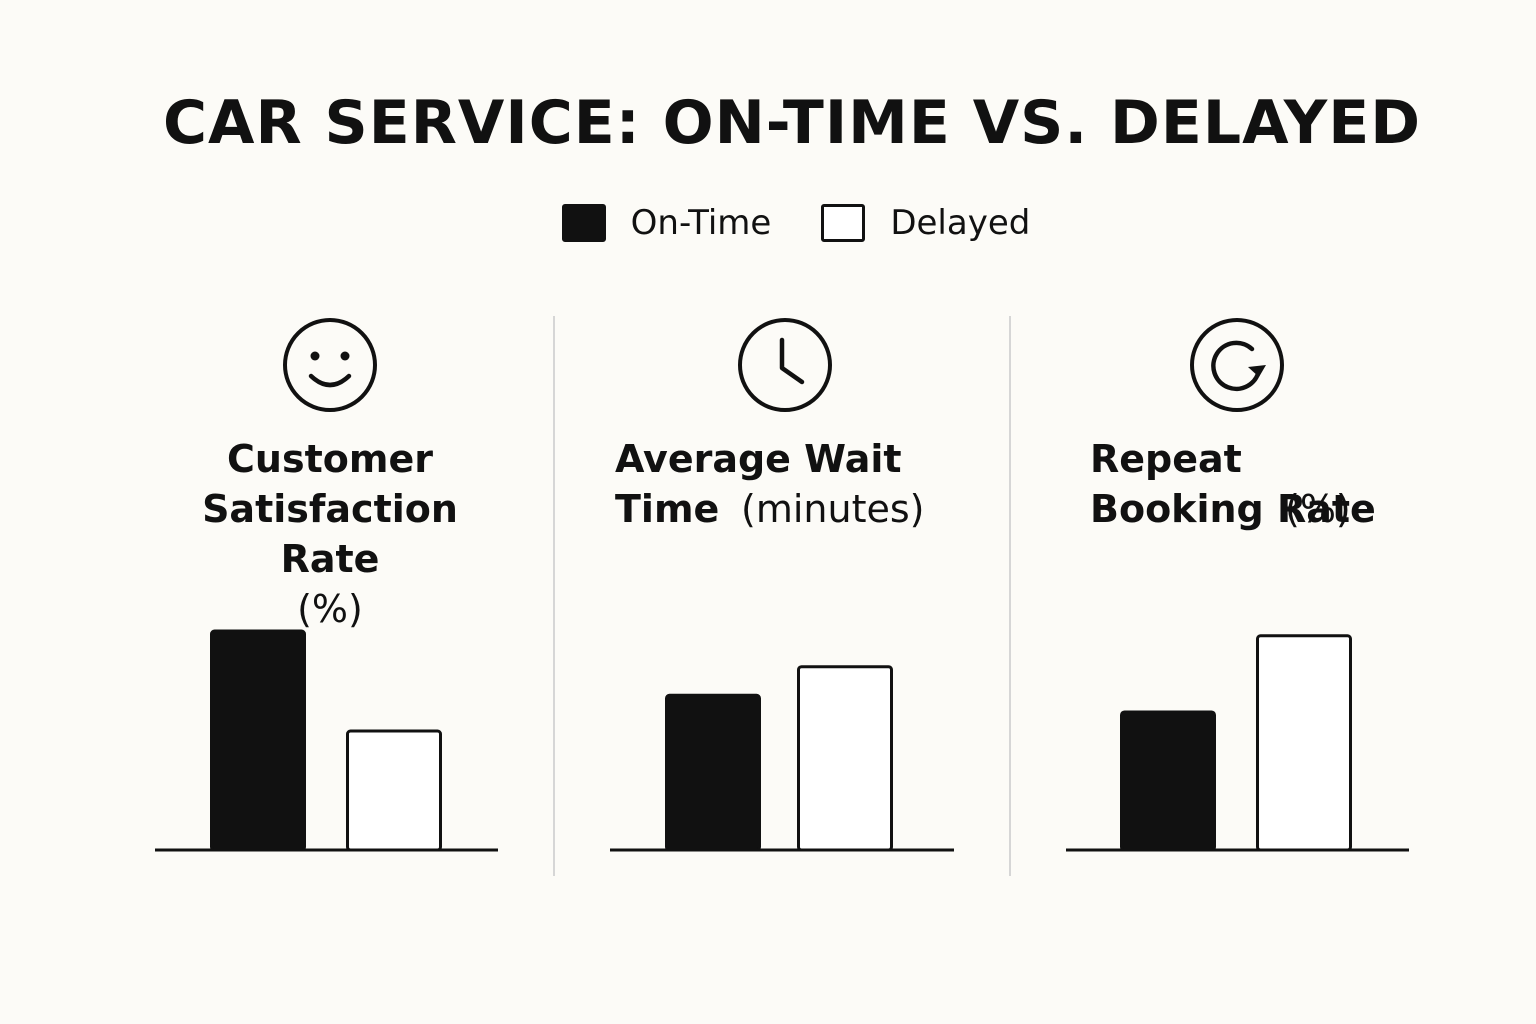  What do you see at coordinates (758, 484) in the screenshot?
I see `panel-title-main: Average Wait Time` at bounding box center [758, 484].